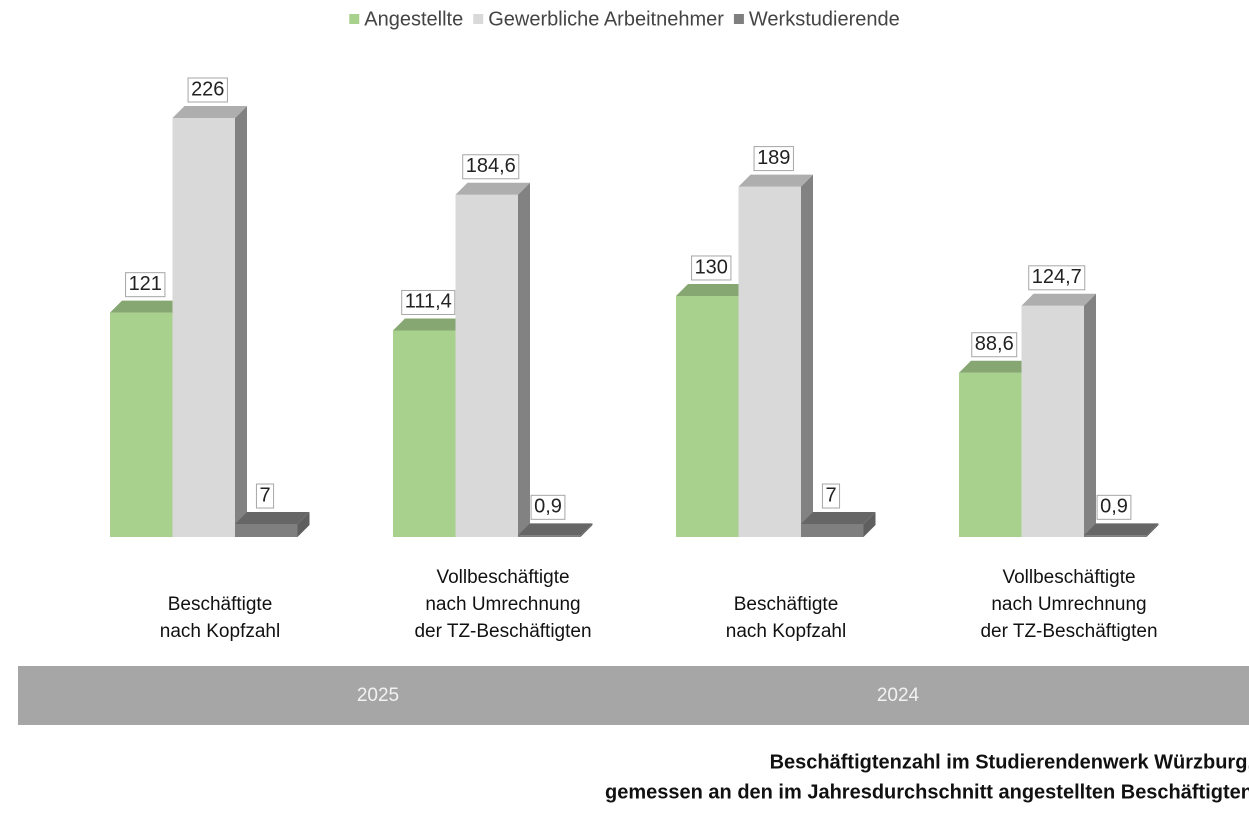 The width and height of the screenshot is (1249, 814). I want to click on group-label: 2024, so click(898, 695).